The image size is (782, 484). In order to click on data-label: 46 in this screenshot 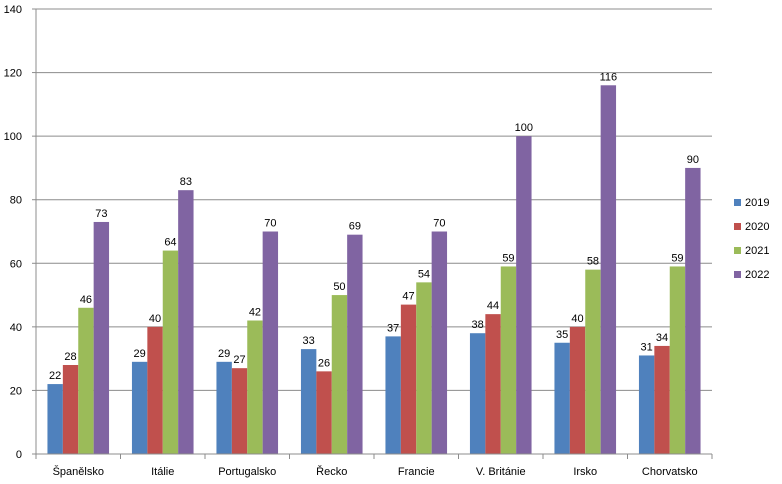, I will do `click(86, 300)`.